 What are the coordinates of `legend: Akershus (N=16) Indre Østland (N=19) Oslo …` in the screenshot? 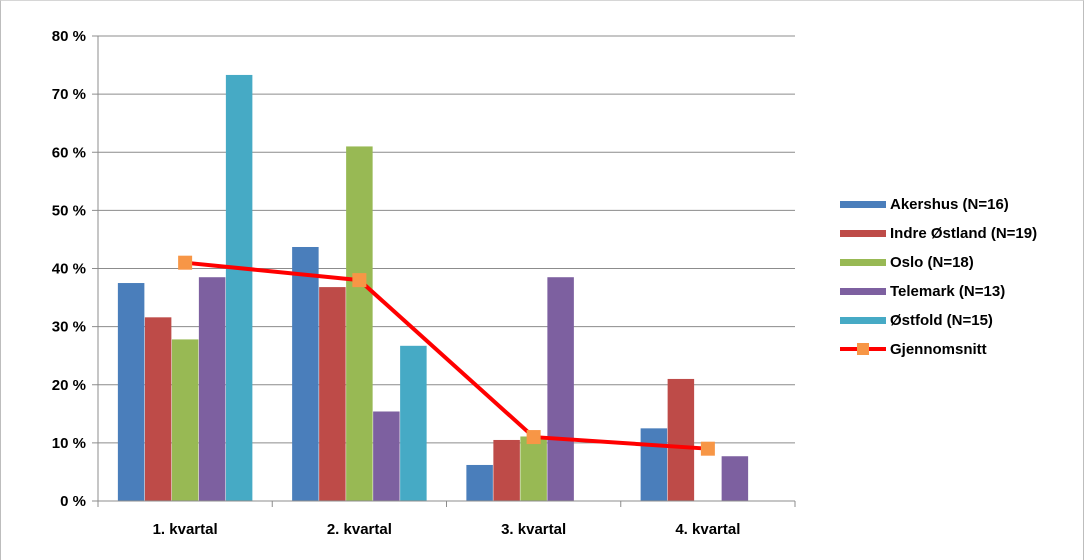 It's located at (938, 277).